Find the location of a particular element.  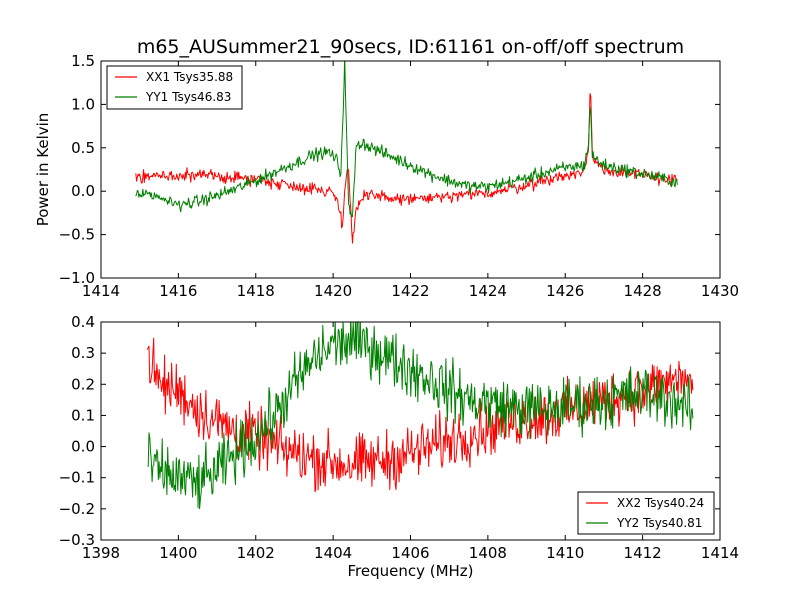

y-tick-label: 0.3 is located at coordinates (83, 353).